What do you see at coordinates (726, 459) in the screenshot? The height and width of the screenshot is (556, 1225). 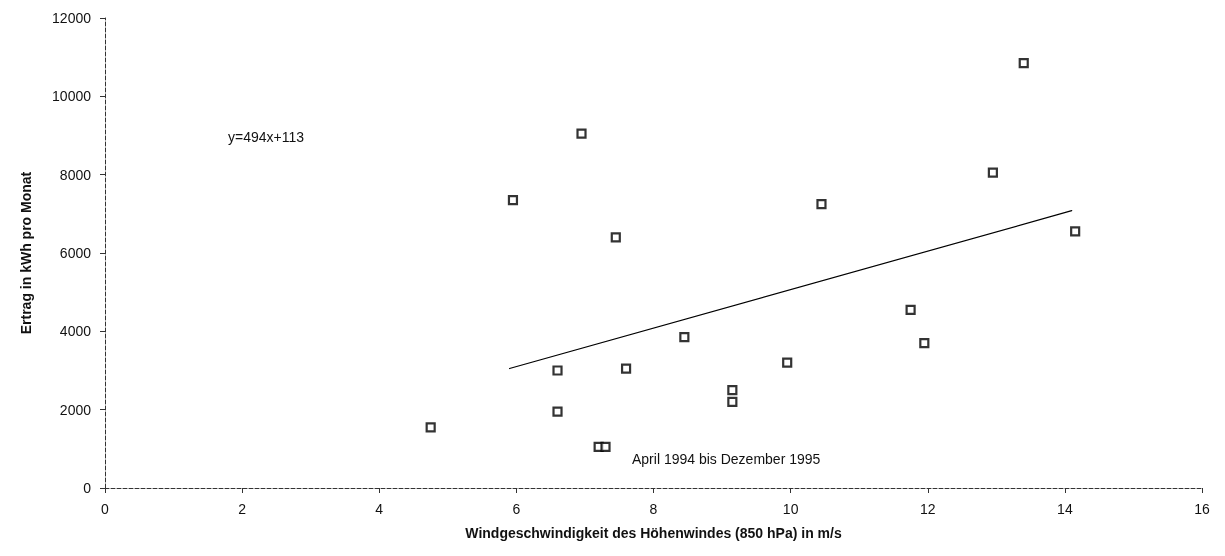 I see `annotation: April 1994 bis Dezember 1995` at bounding box center [726, 459].